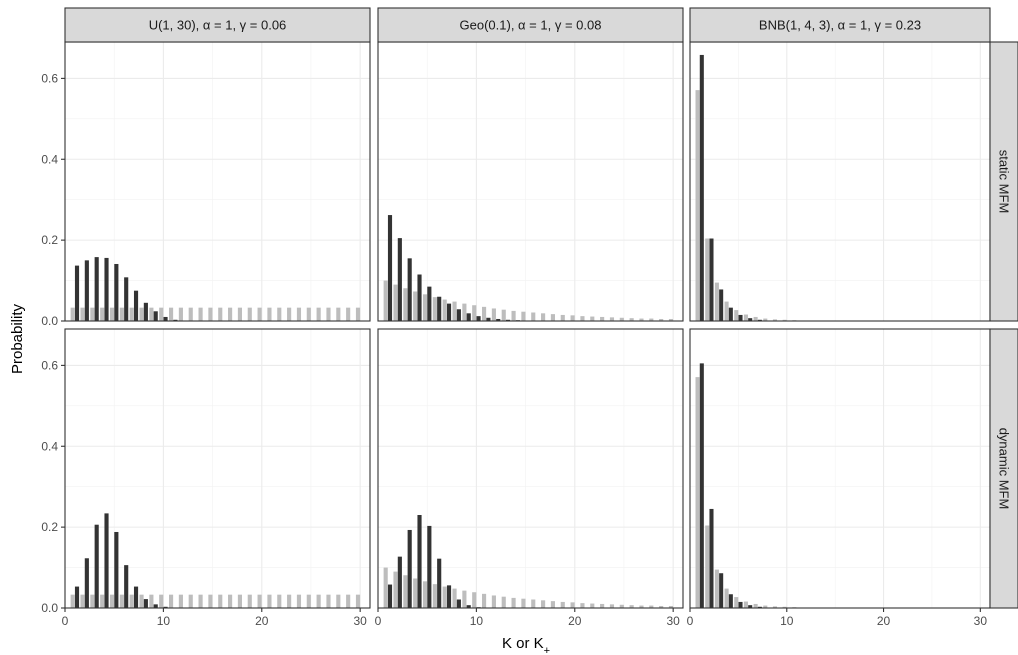 This screenshot has width=1018, height=655. What do you see at coordinates (49, 608) in the screenshot?
I see `y-tick-label: 0.0` at bounding box center [49, 608].